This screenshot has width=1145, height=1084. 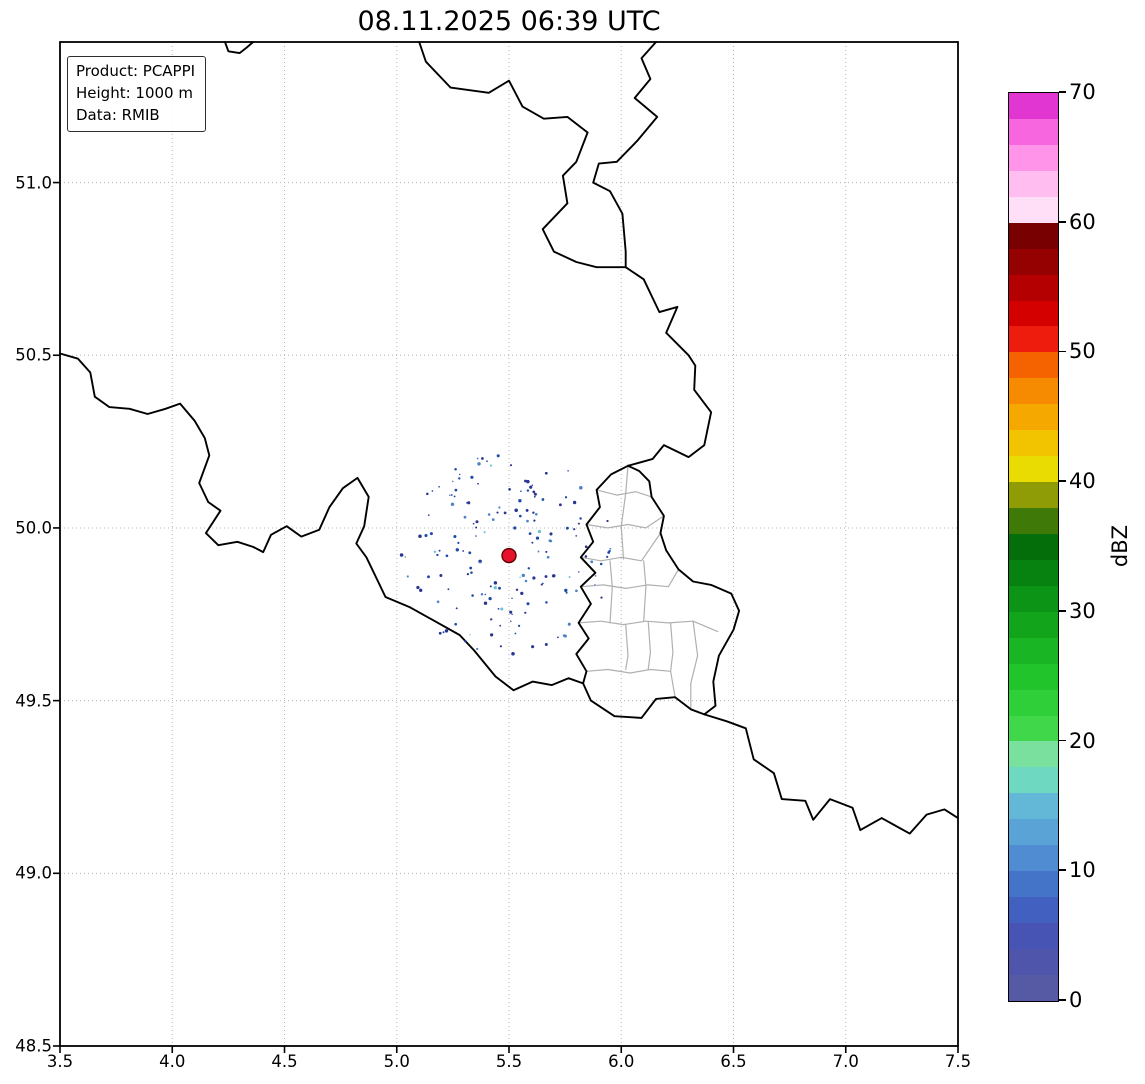 What do you see at coordinates (136, 71) in the screenshot?
I see `product-line: Product: PCAPPI` at bounding box center [136, 71].